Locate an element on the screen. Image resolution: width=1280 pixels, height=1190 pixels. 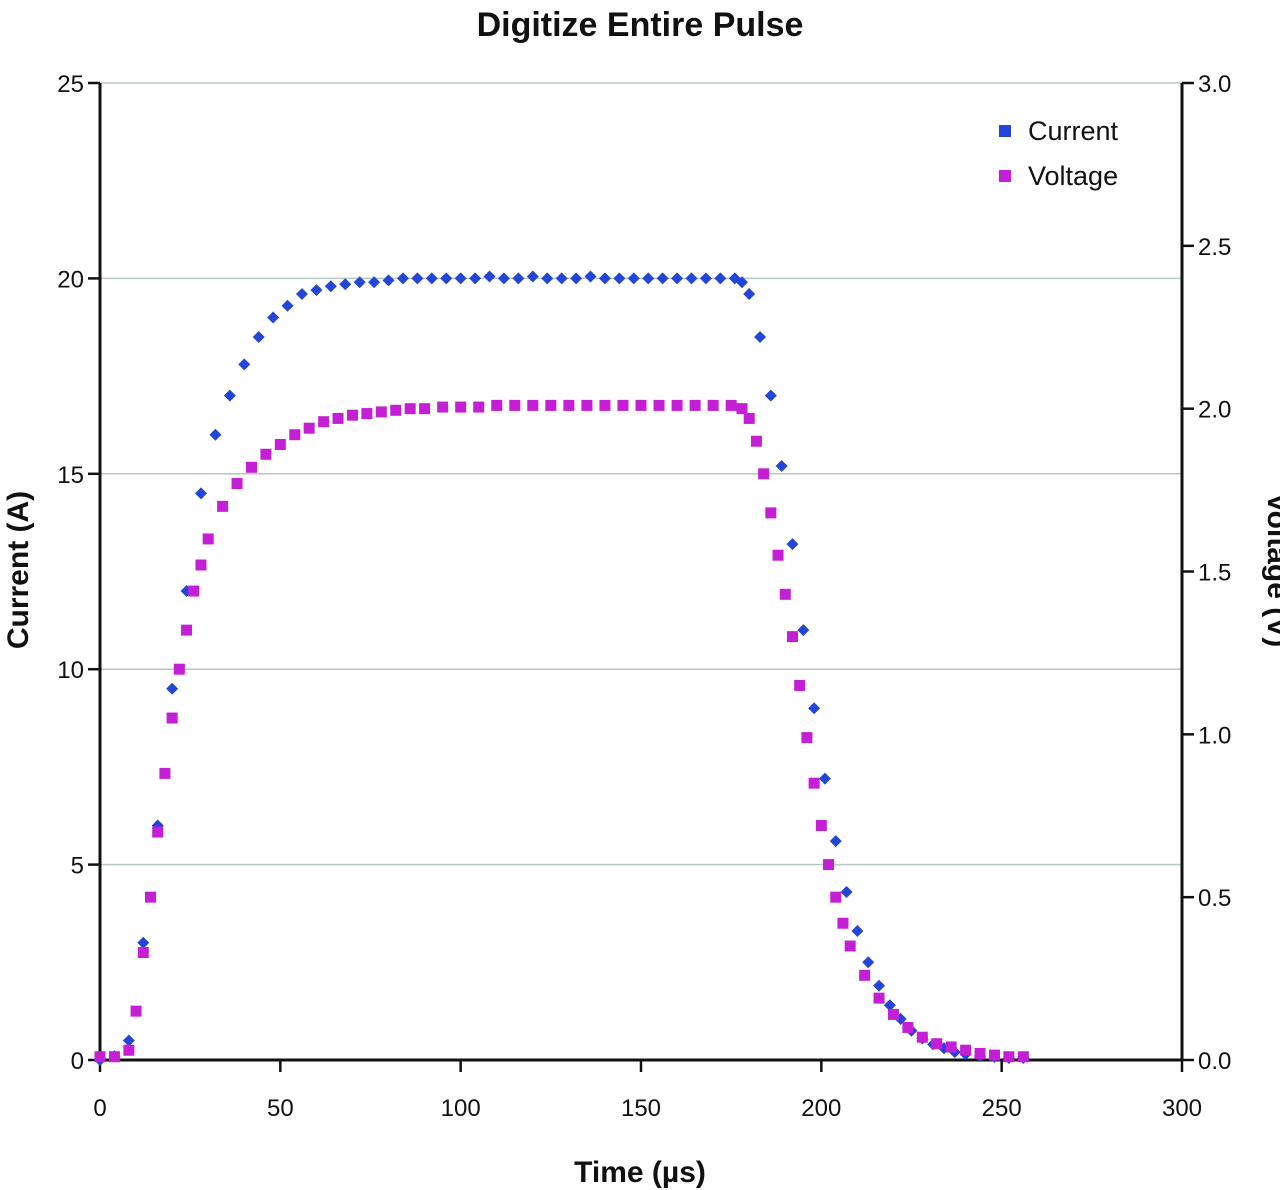
legend-item-voltage: Voltage is located at coordinates (1058, 176).